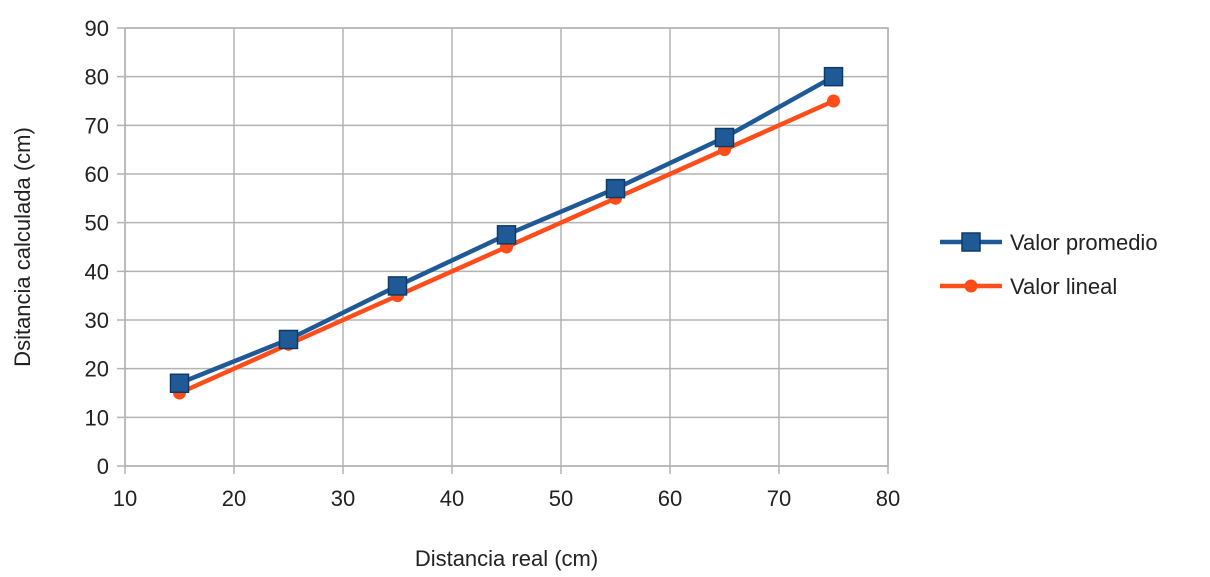  I want to click on x-tick-label: 30, so click(343, 498).